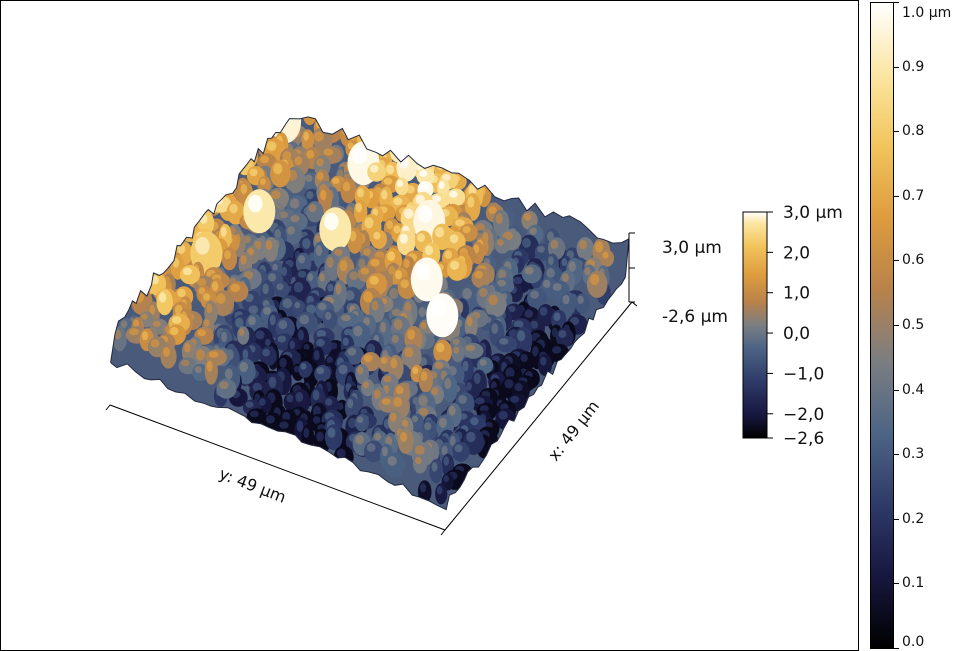 This screenshot has width=953, height=651. What do you see at coordinates (678, 279) in the screenshot?
I see `z-axis: 3,0 µm -2,6 µm` at bounding box center [678, 279].